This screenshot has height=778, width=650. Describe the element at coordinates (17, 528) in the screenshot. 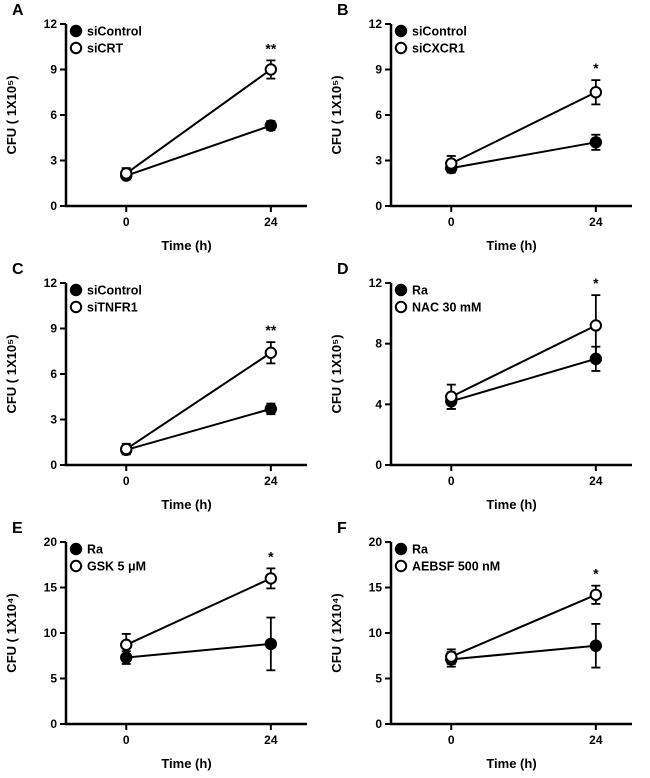

I see `panel-label-e: E` at that location.